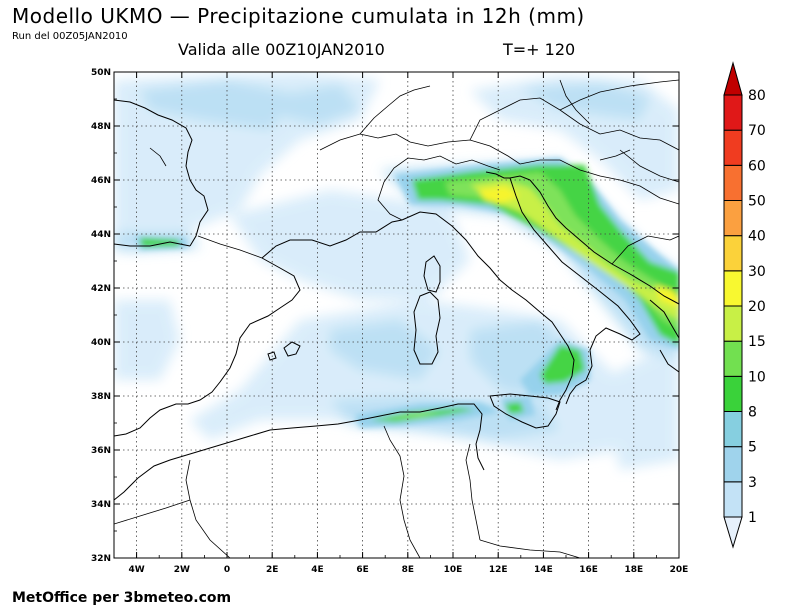  Describe the element at coordinates (757, 96) in the screenshot. I see `colorbar-label: 80` at that location.